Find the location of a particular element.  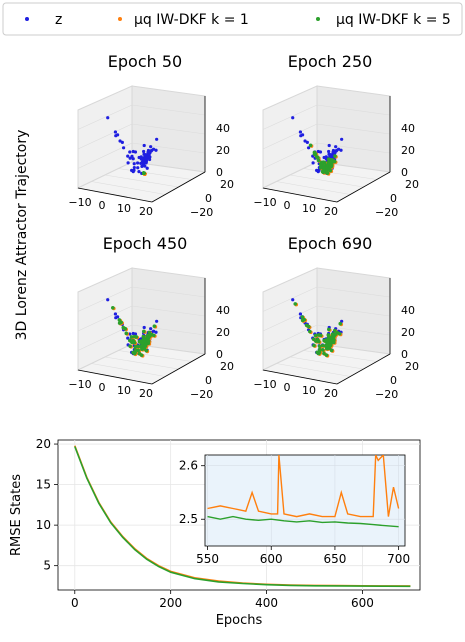

y-tick-label: 5 is located at coordinates (47, 566).